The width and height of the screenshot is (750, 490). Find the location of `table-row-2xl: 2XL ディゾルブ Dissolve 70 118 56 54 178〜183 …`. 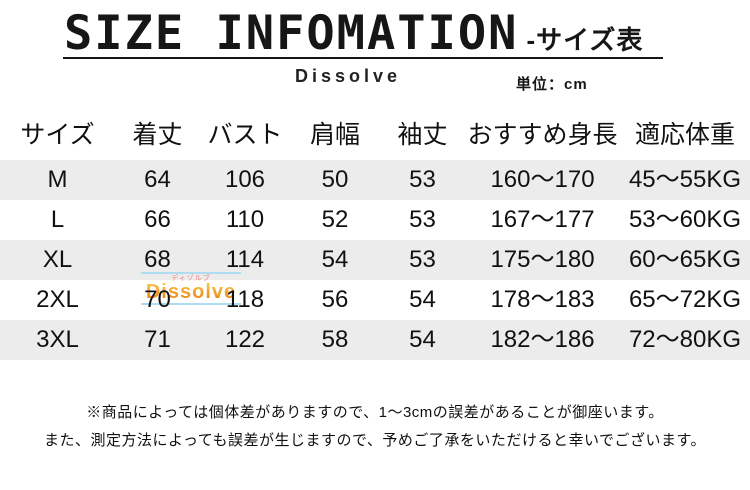

table-row-2xl: 2XL ディゾルブ Dissolve 70 118 56 54 178〜183 … is located at coordinates (375, 296).